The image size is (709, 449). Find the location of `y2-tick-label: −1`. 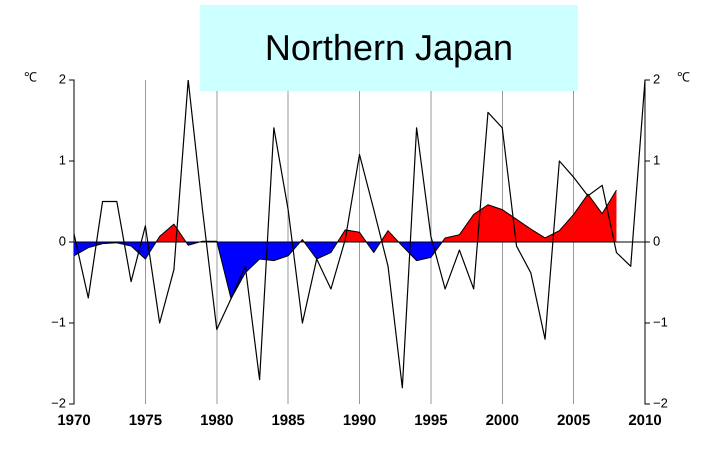

y2-tick-label: −1 is located at coordinates (660, 322).